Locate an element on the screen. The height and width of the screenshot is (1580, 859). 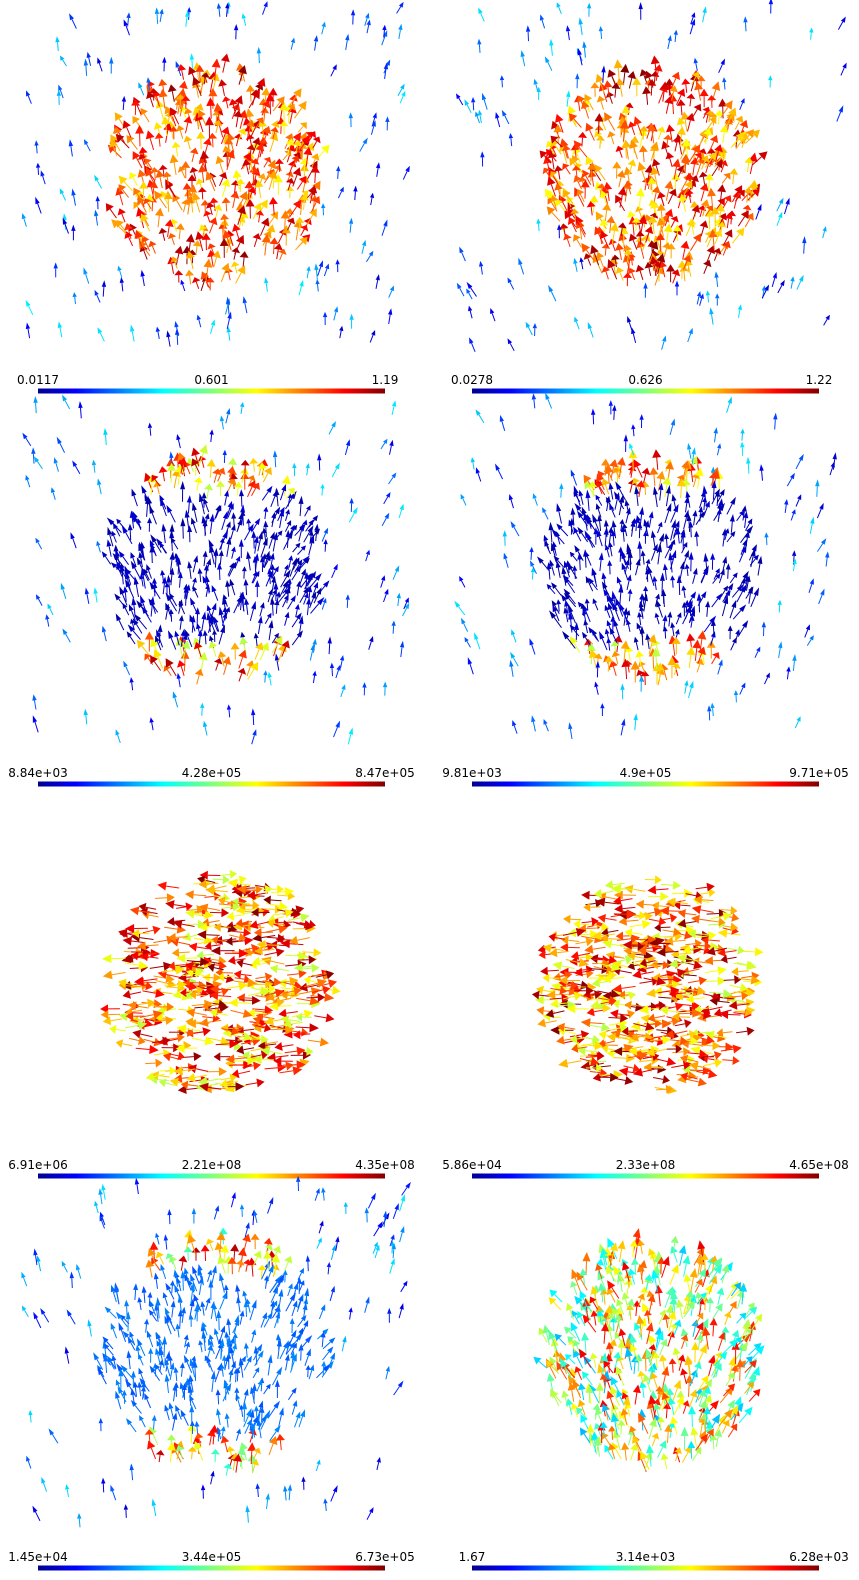
colorbar-mid-label: 0.601 is located at coordinates (211, 380).